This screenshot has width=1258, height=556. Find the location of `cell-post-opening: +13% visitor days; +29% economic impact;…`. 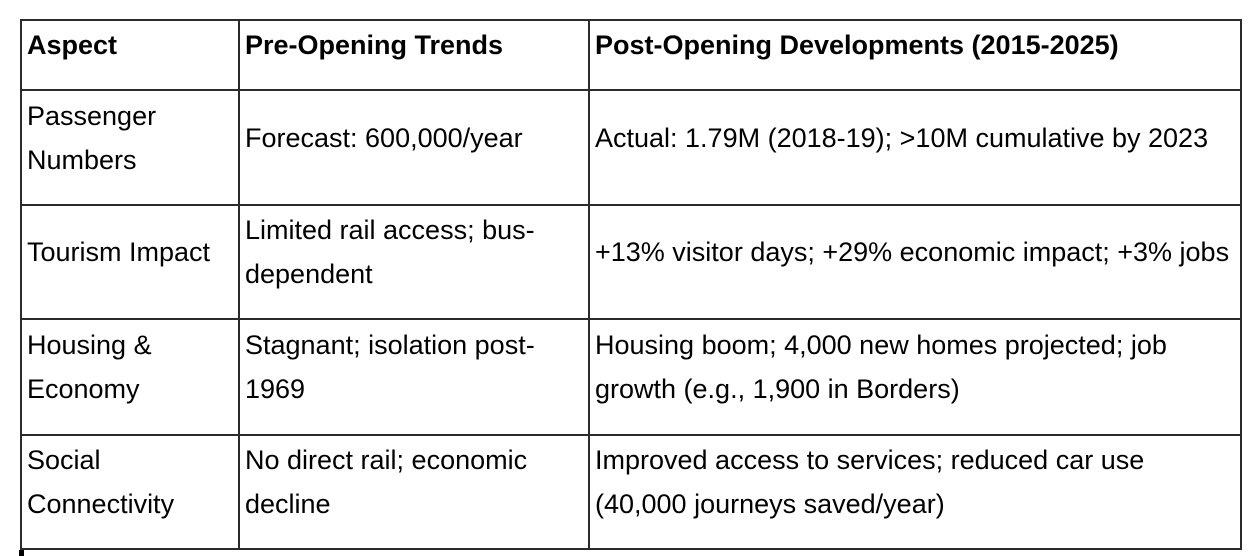

cell-post-opening: +13% visitor days; +29% economic impact;… is located at coordinates (915, 262).